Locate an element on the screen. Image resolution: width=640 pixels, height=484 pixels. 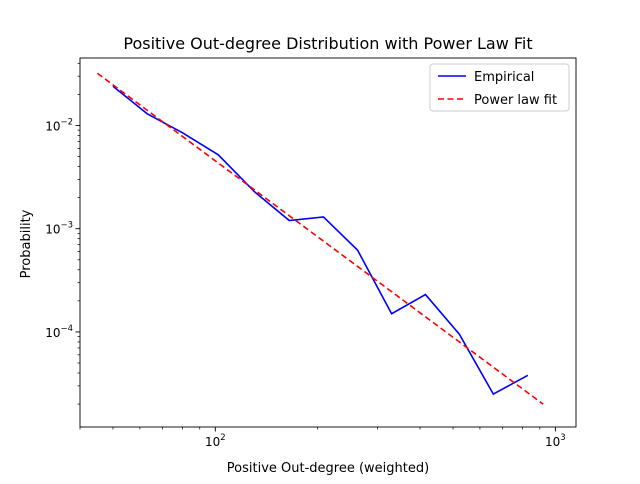
legend-label: Power law fit is located at coordinates (515, 100).